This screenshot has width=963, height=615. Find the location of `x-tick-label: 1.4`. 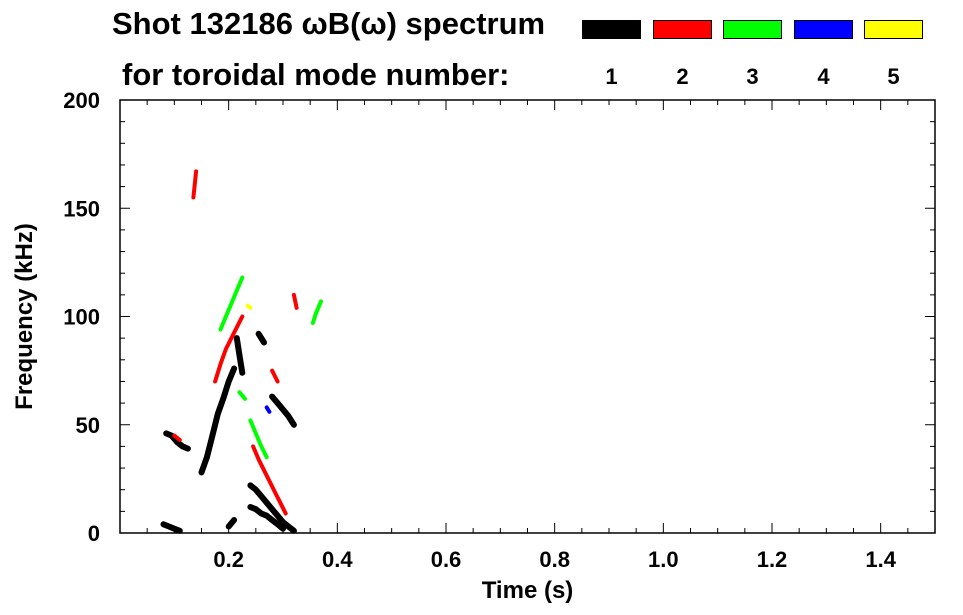

x-tick-label: 1.4 is located at coordinates (880, 559).